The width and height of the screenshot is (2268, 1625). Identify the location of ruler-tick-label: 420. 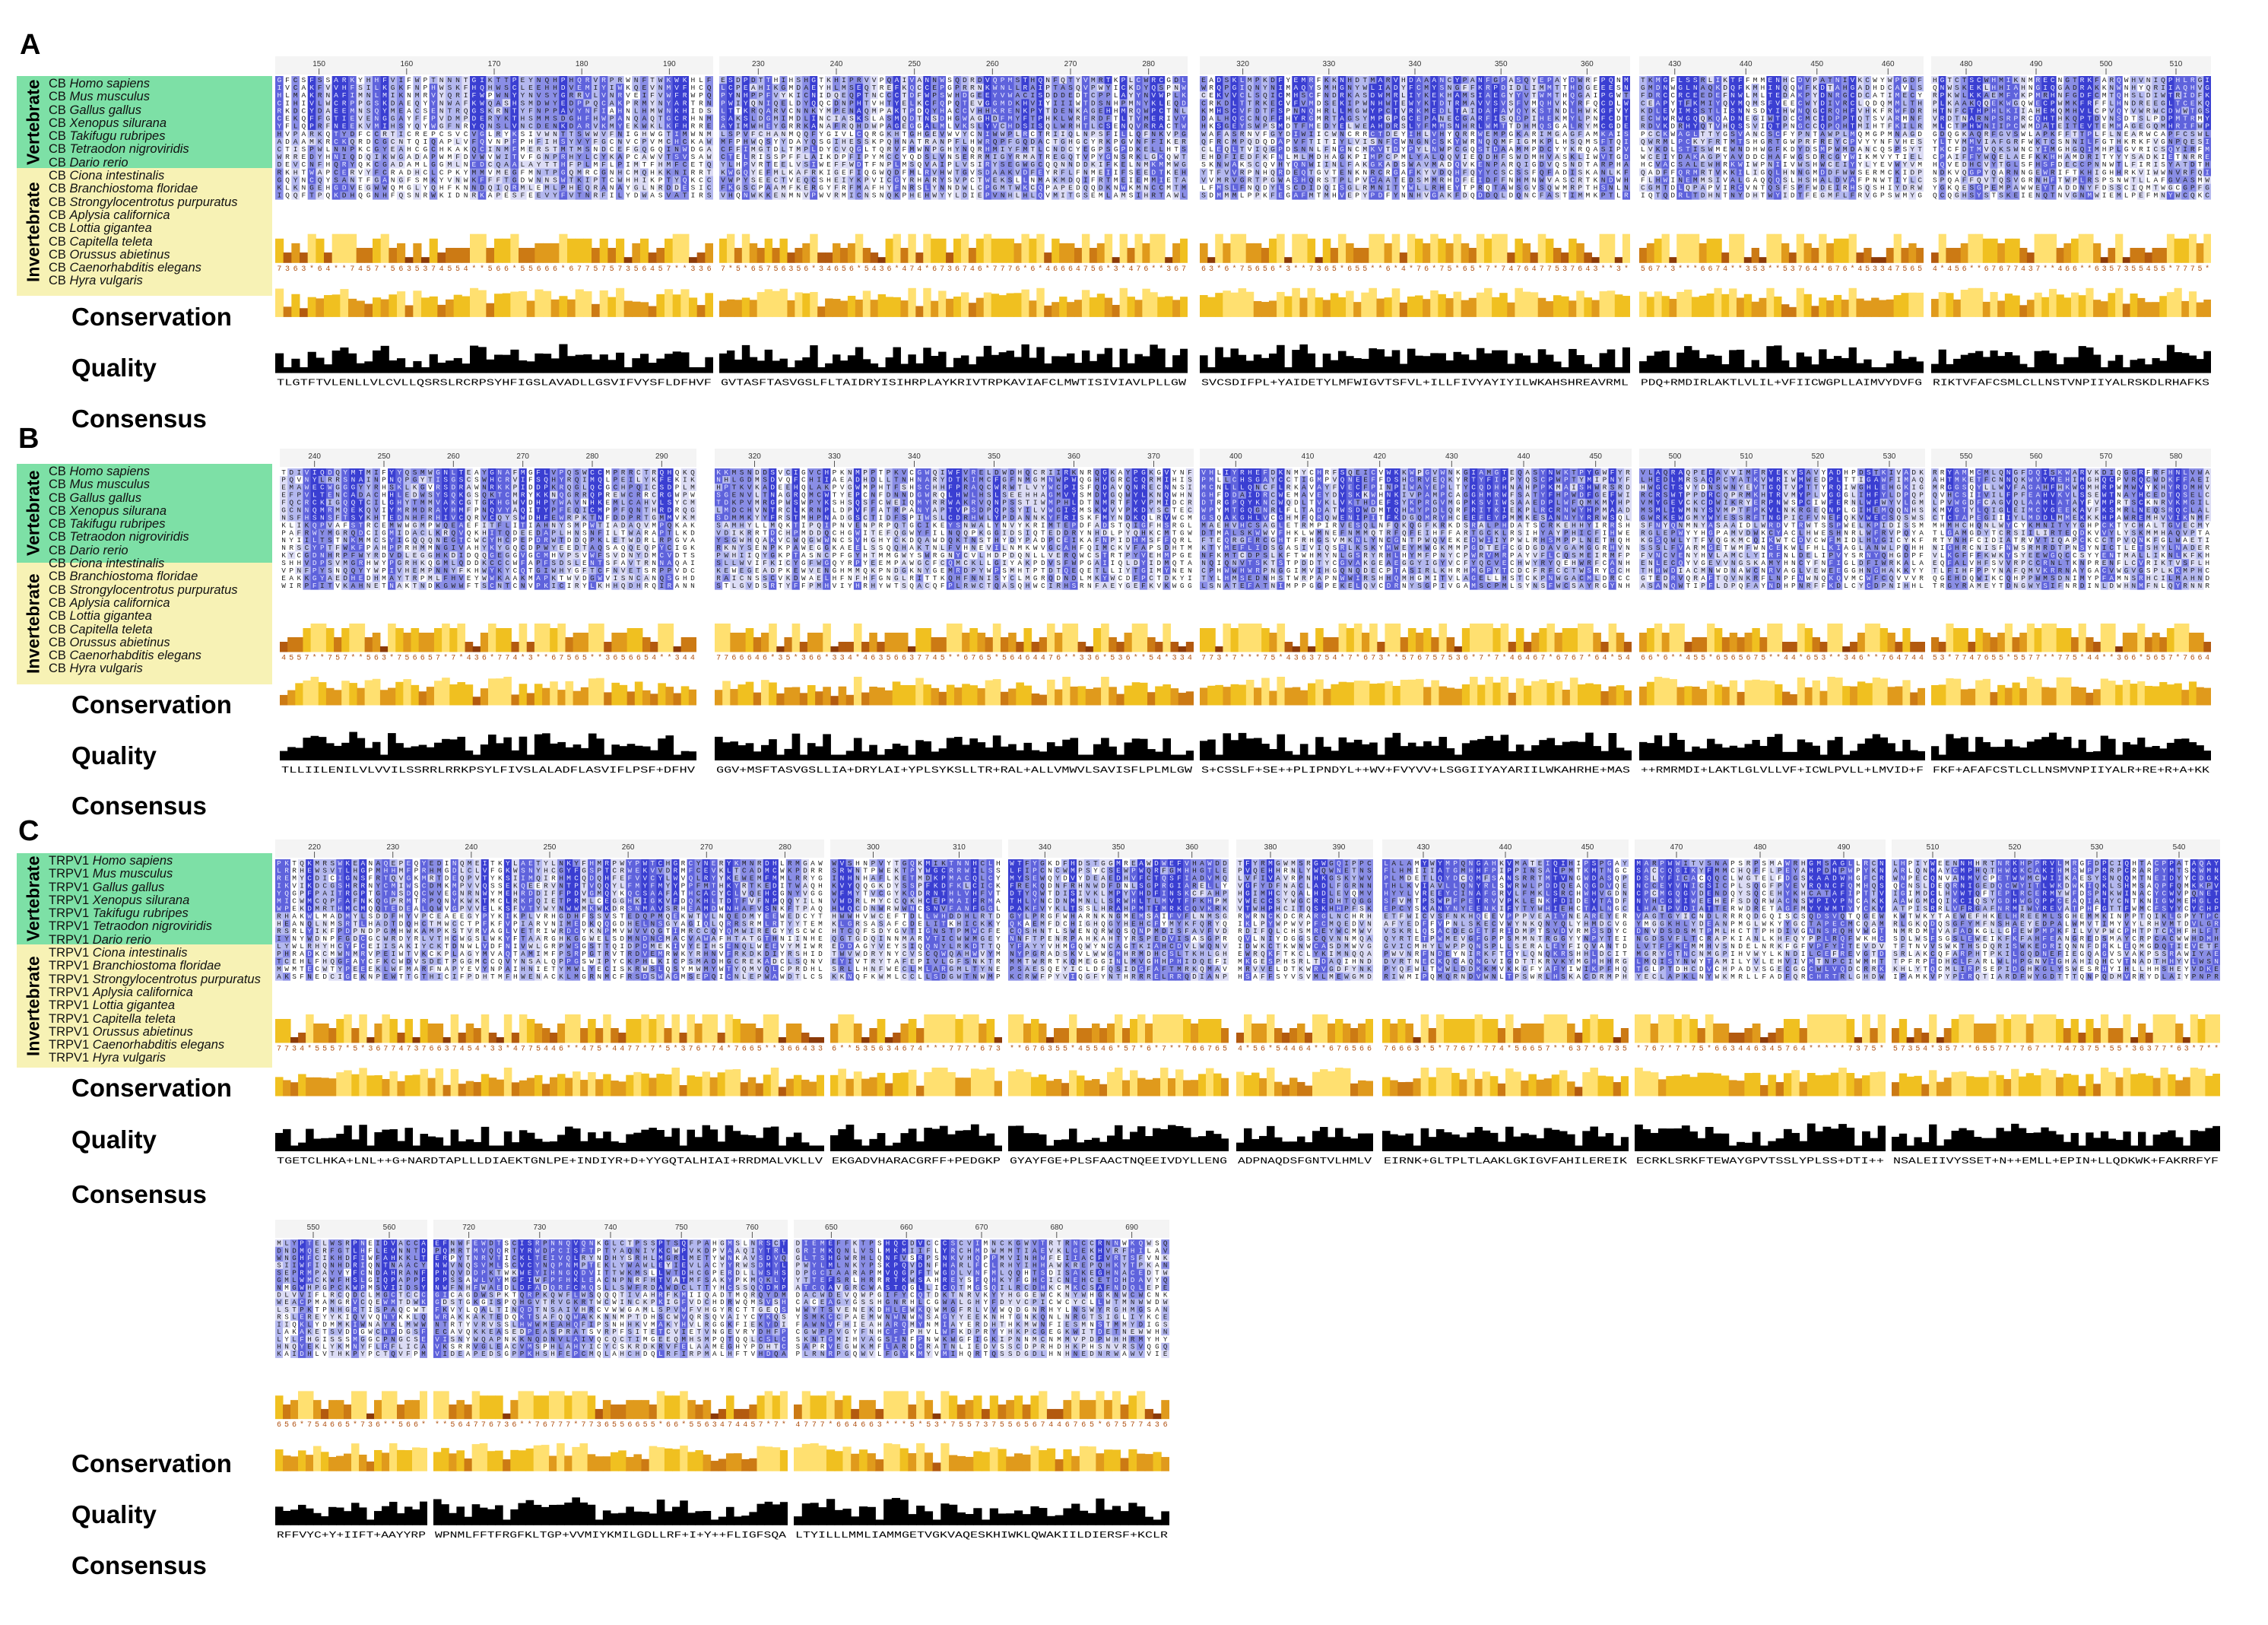
(1379, 456).